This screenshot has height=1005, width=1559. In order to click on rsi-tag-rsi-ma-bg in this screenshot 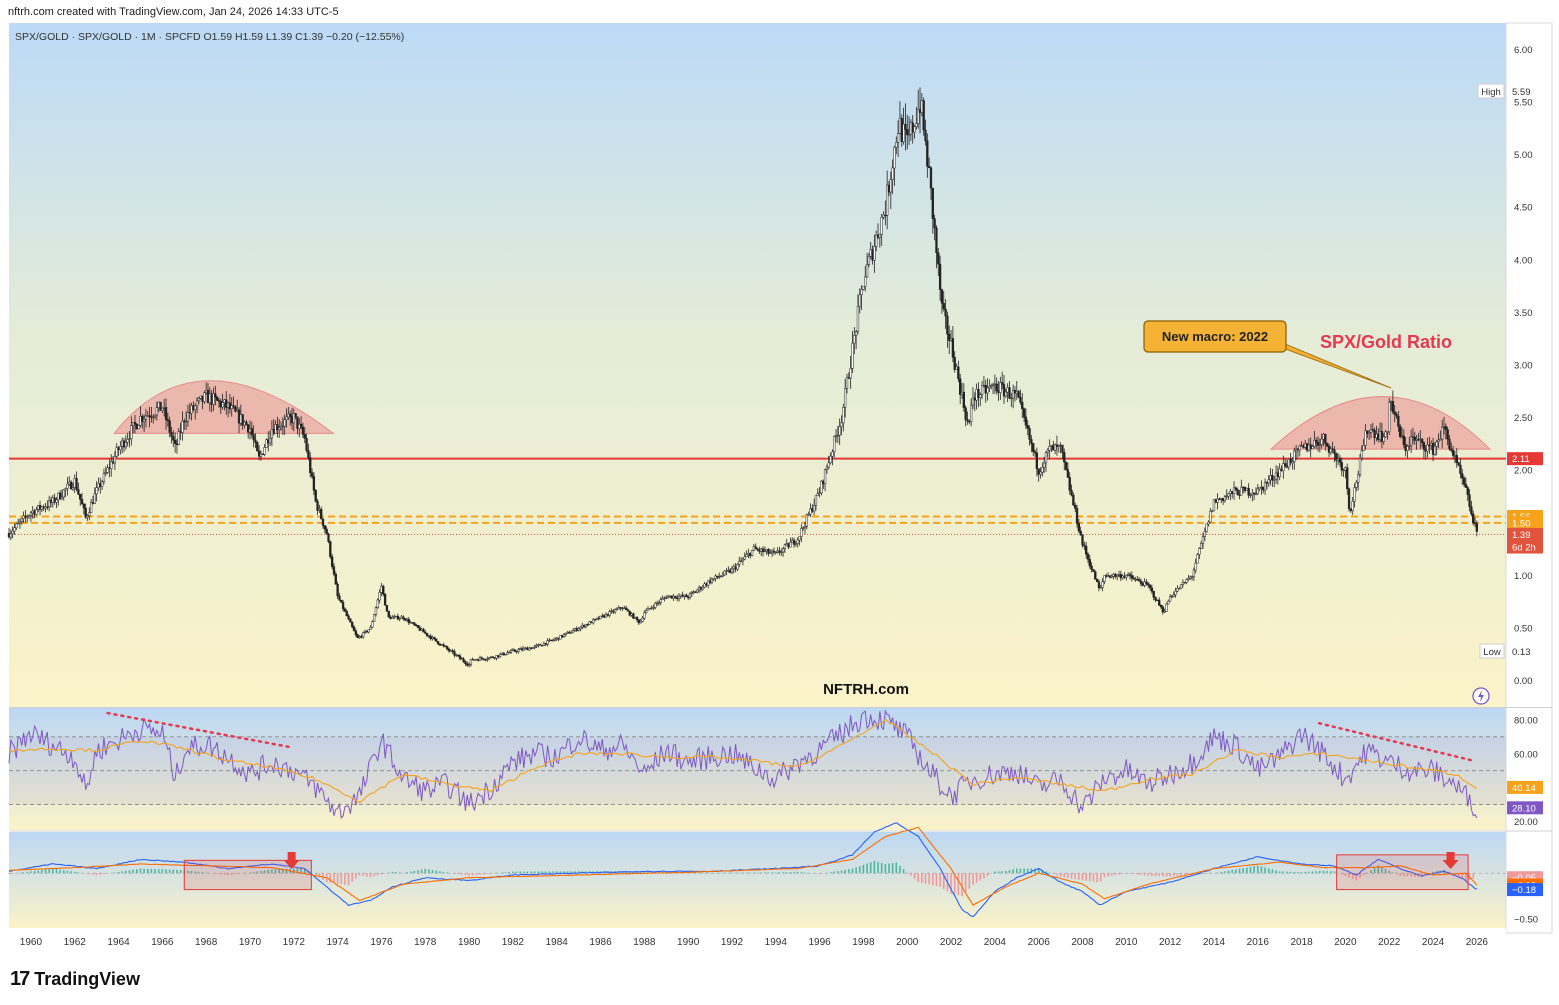, I will do `click(1525, 787)`.